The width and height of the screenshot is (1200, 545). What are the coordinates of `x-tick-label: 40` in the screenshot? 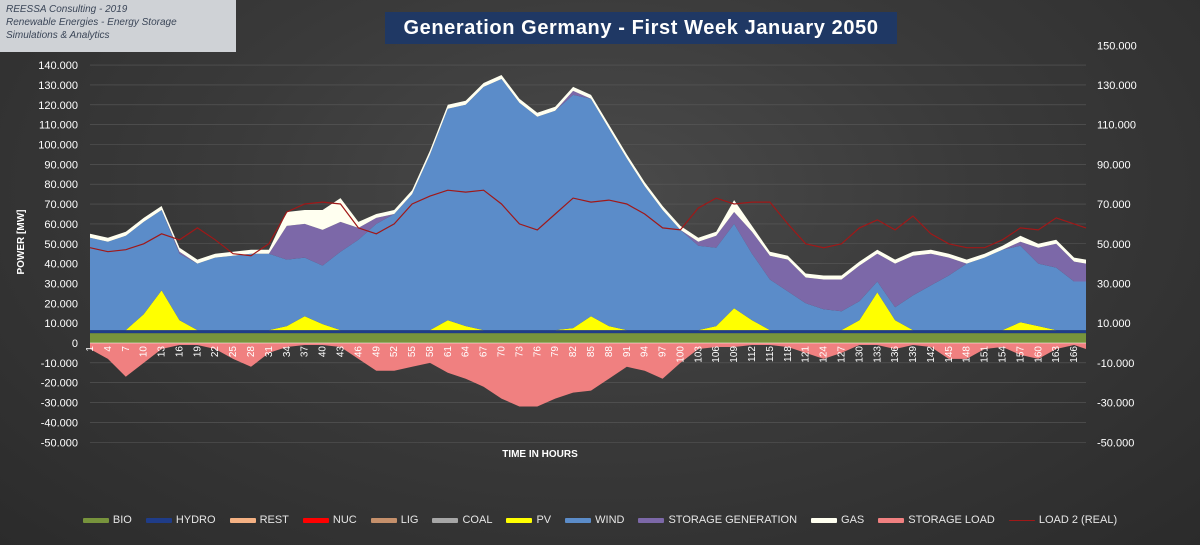 It's located at (323, 352).